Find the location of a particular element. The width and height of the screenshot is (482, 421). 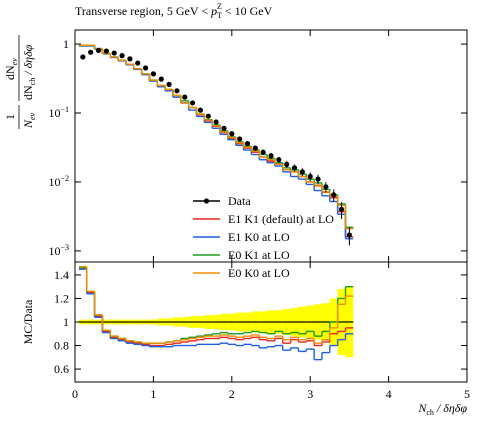

legend-label: E0 K0 at LO is located at coordinates (259, 273).